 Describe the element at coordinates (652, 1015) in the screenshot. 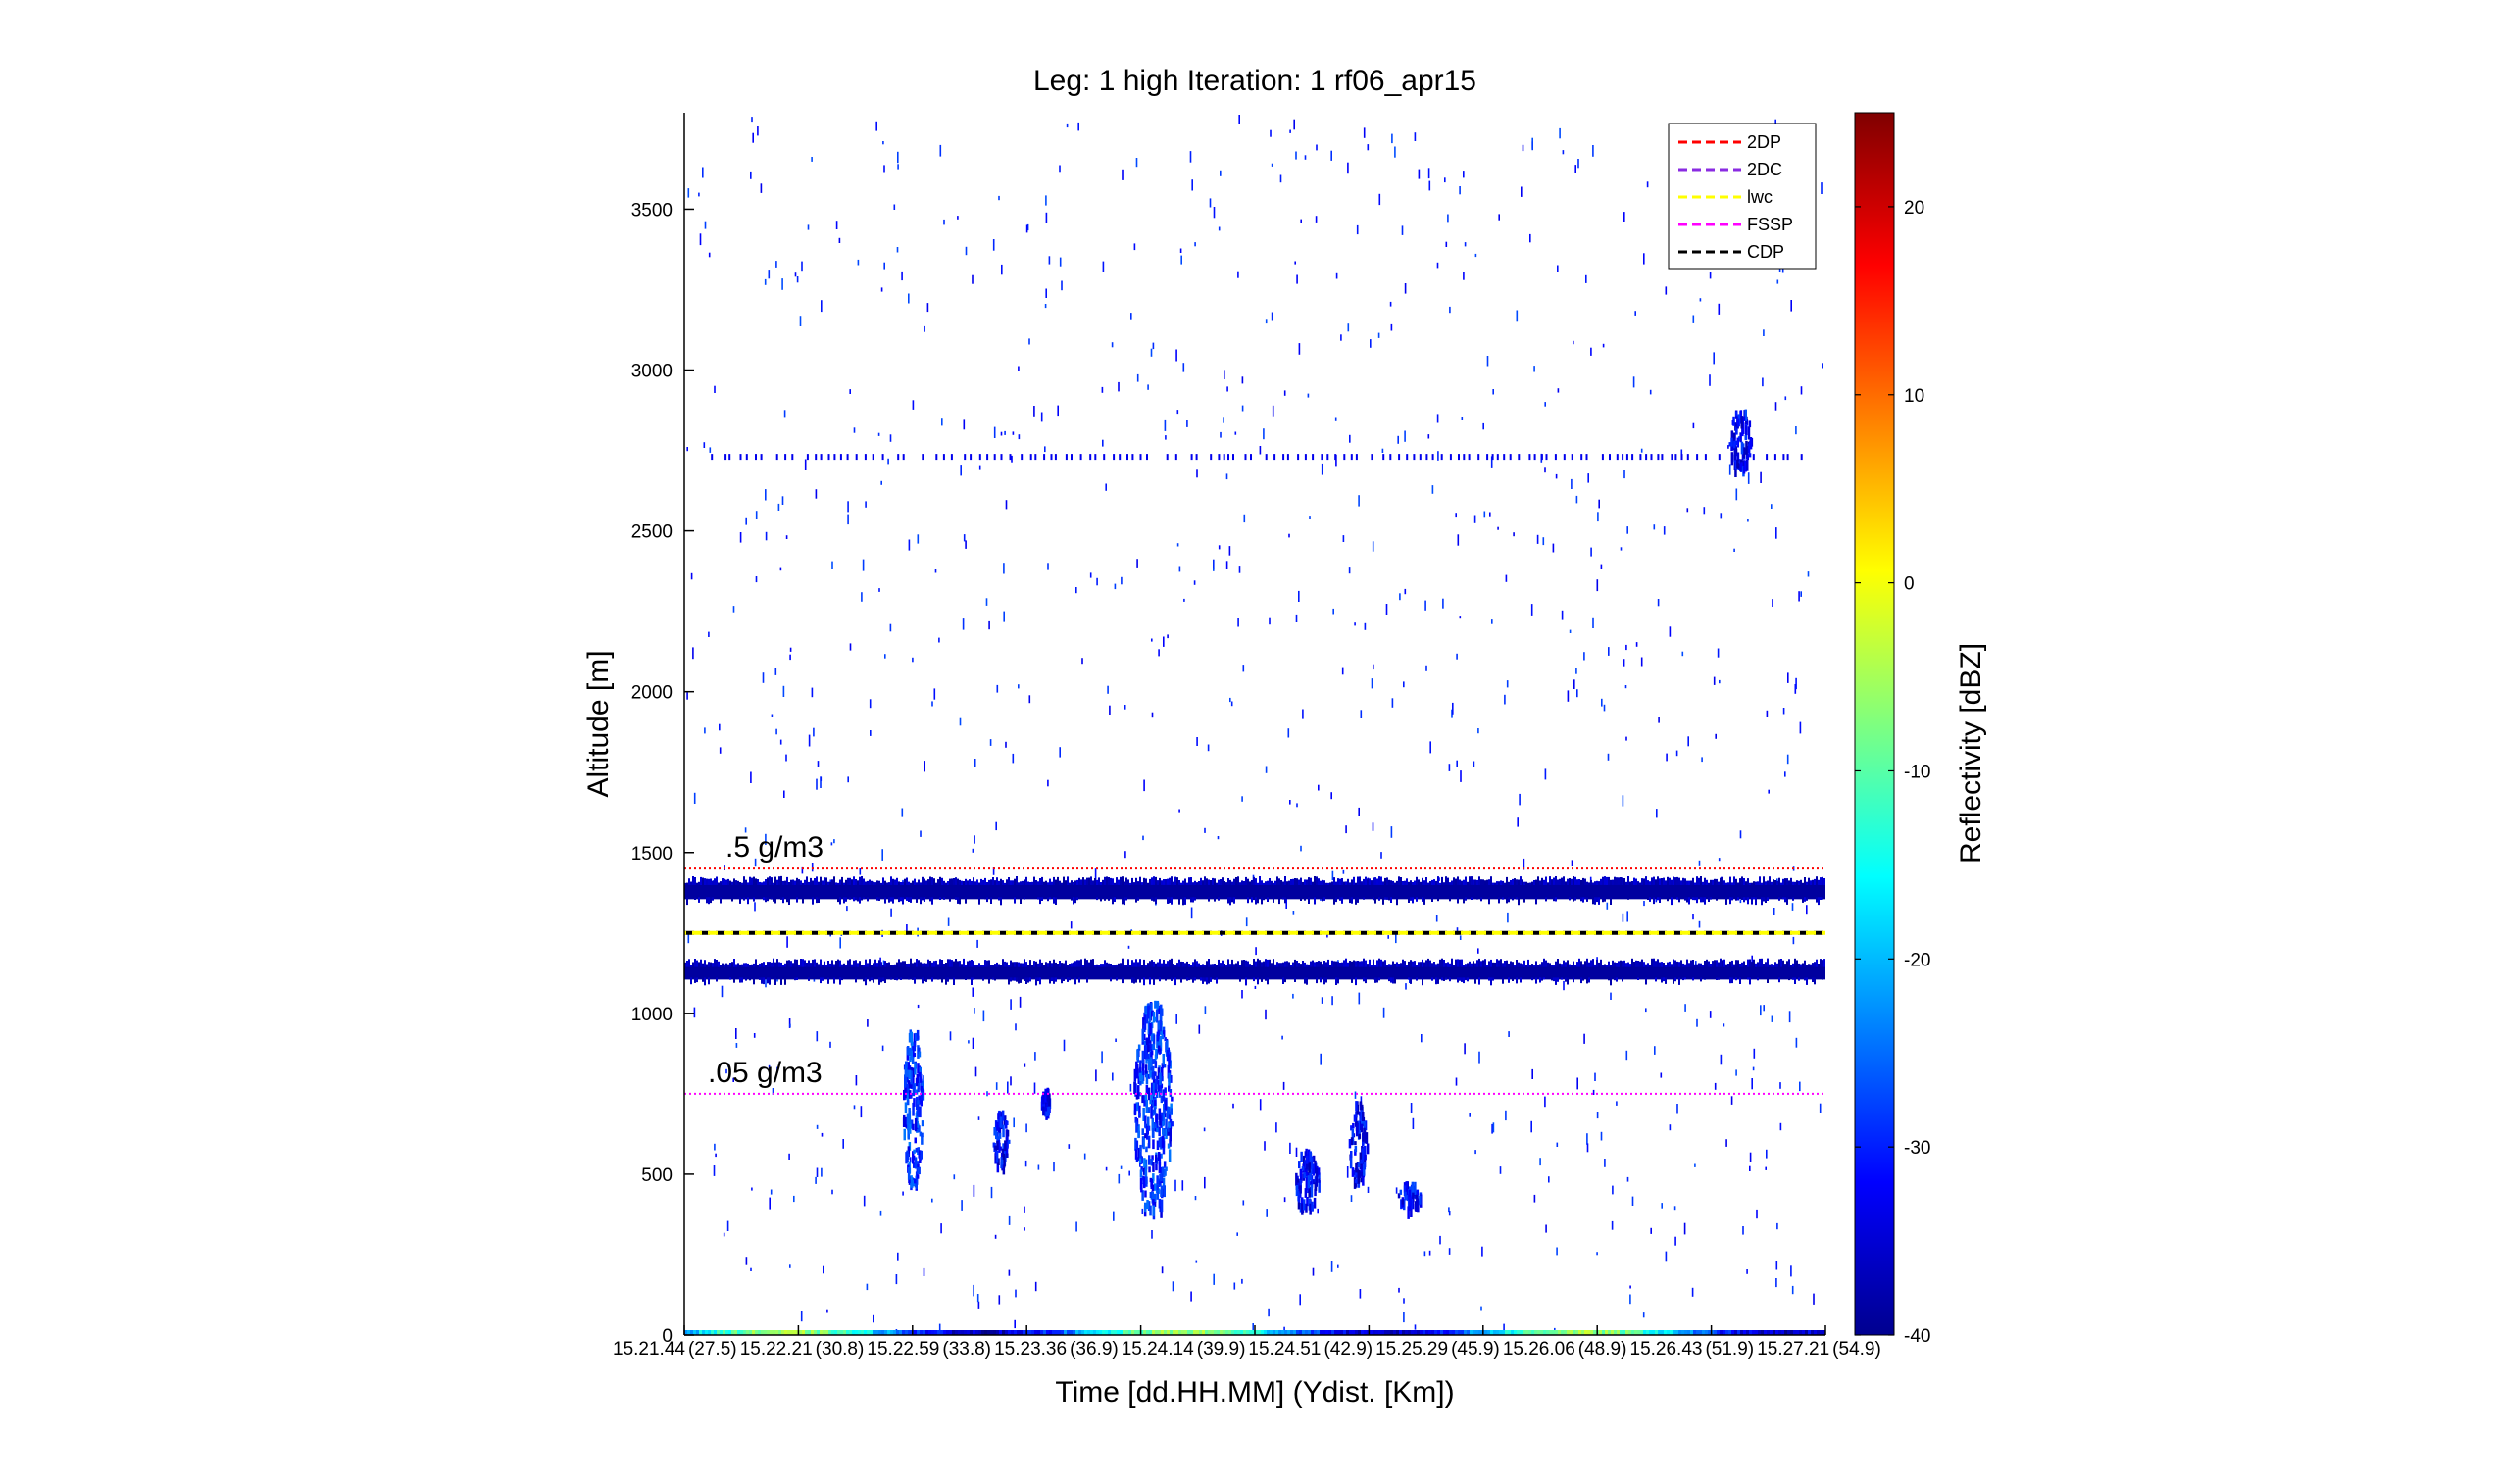

I see `y-tick-label: 1000` at that location.